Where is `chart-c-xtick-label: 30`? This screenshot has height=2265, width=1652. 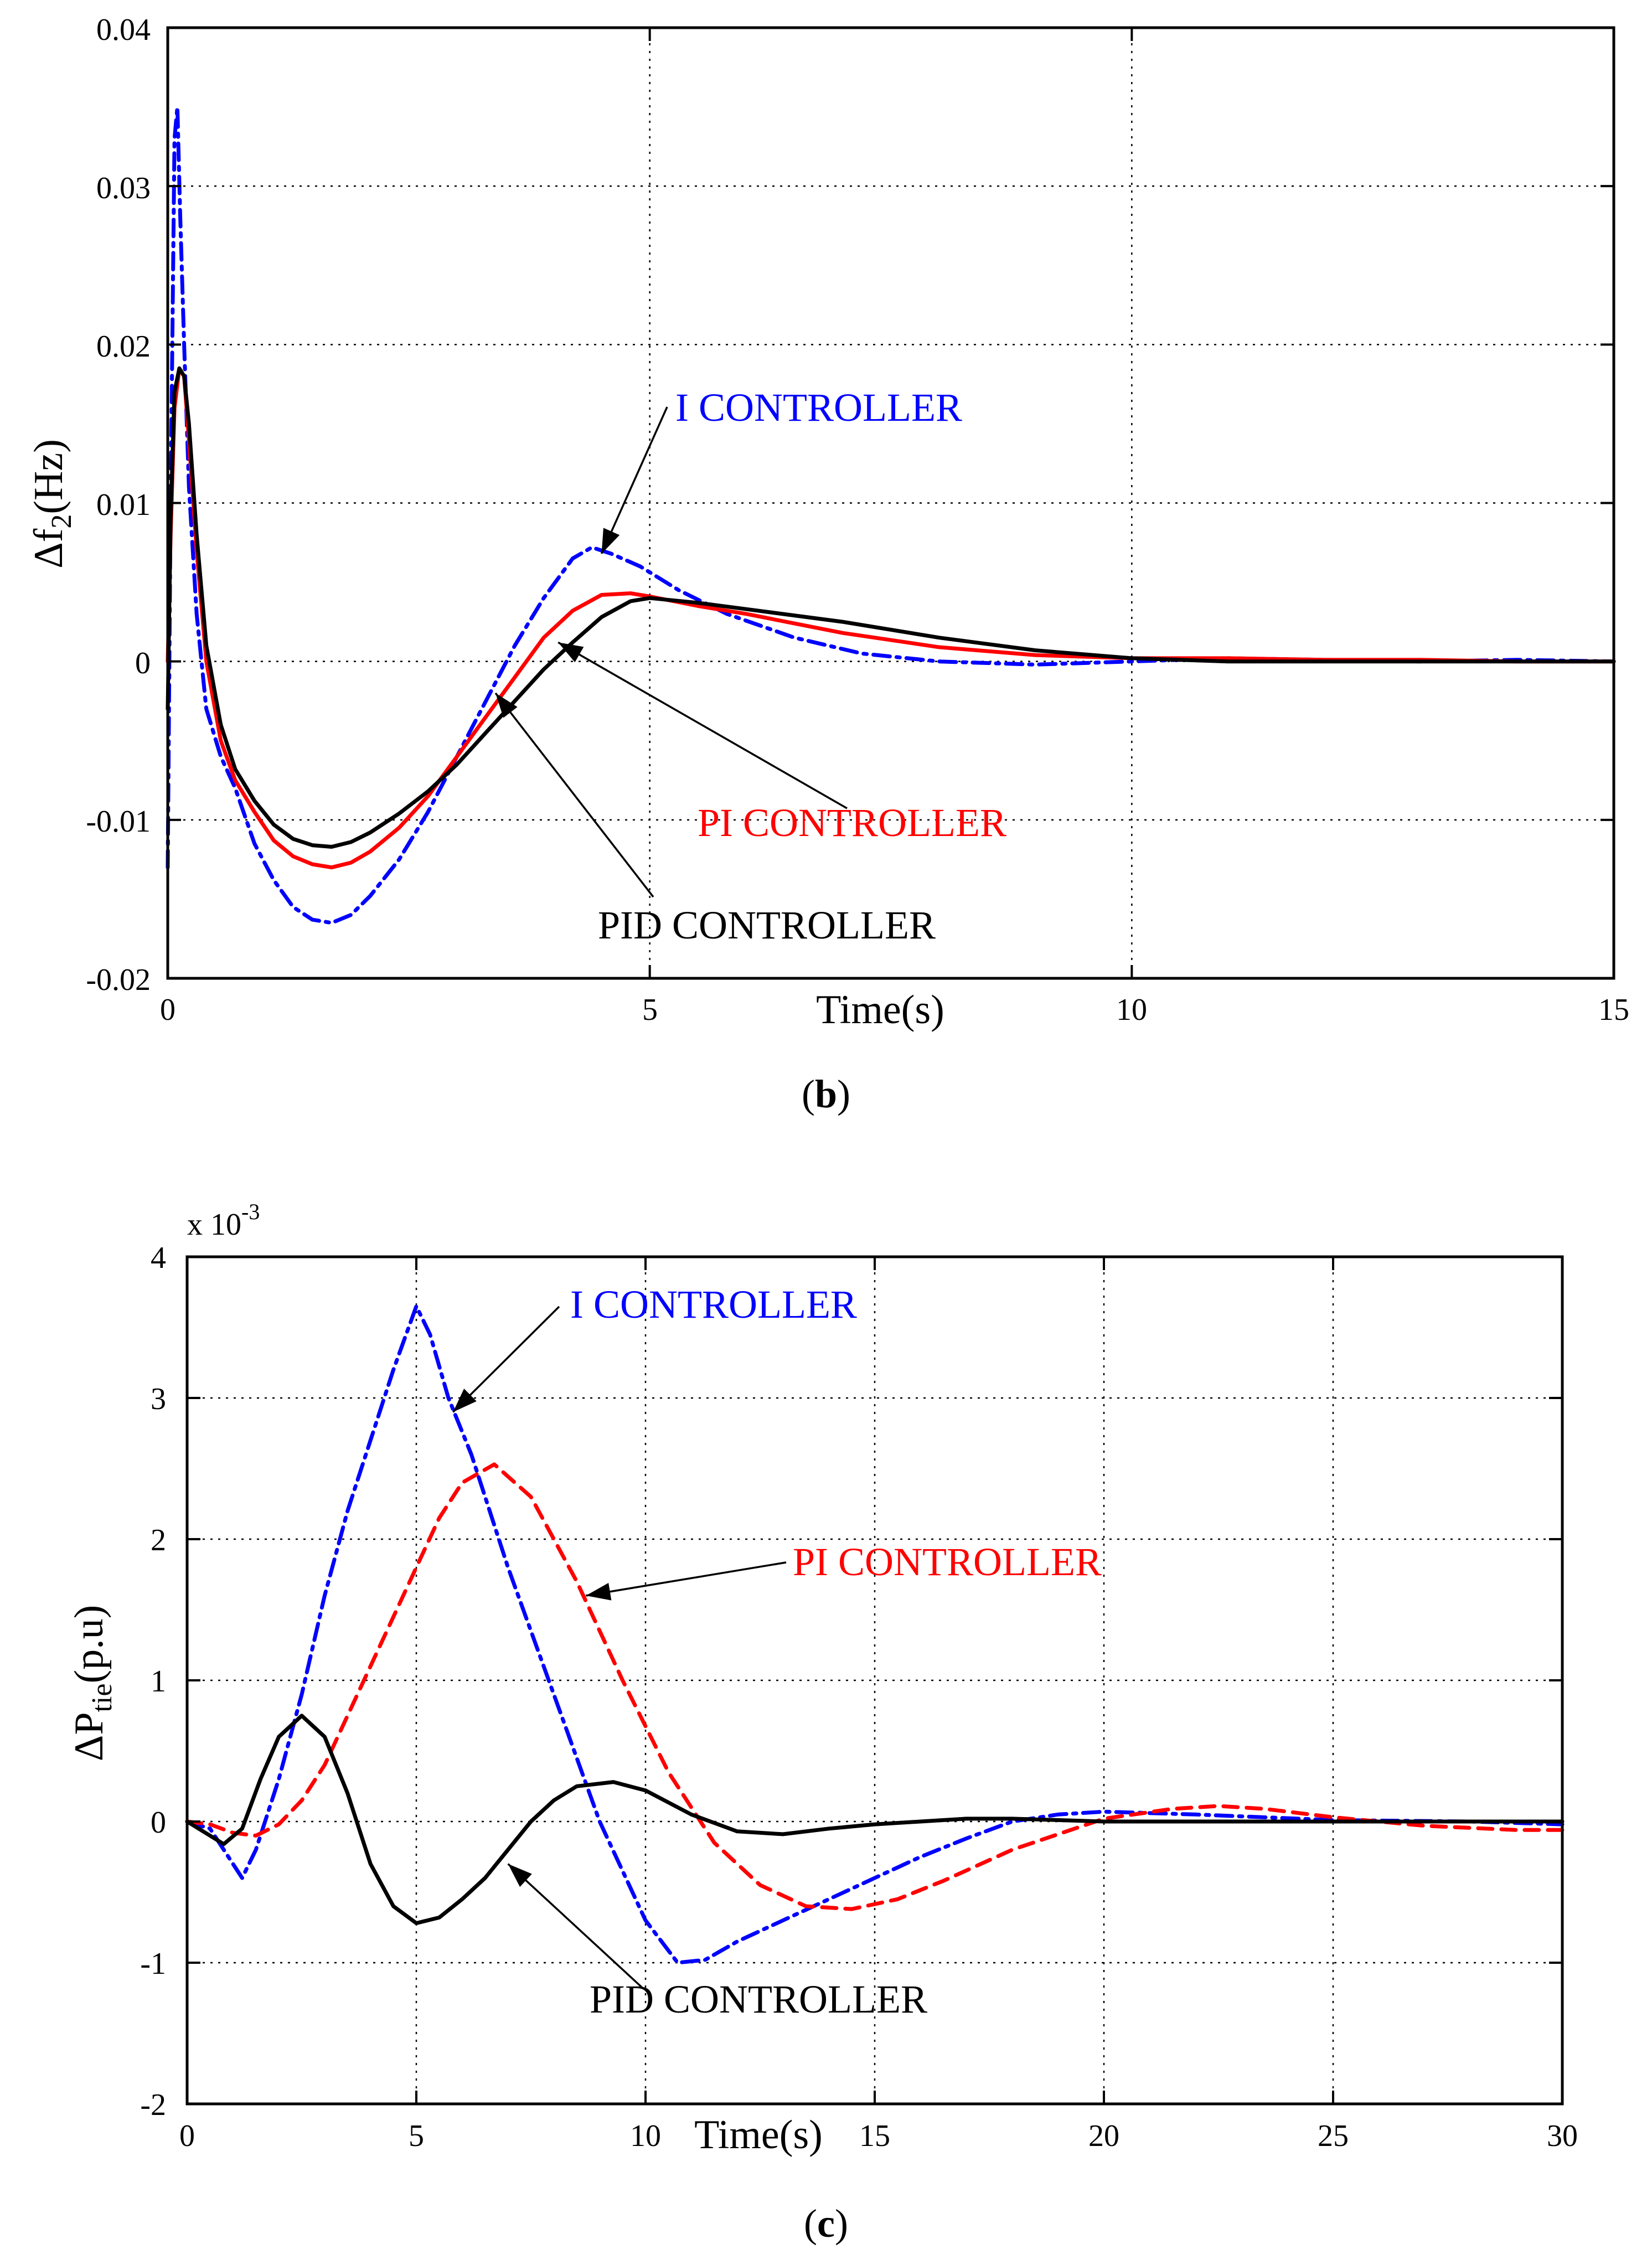
chart-c-xtick-label: 30 is located at coordinates (1563, 2136).